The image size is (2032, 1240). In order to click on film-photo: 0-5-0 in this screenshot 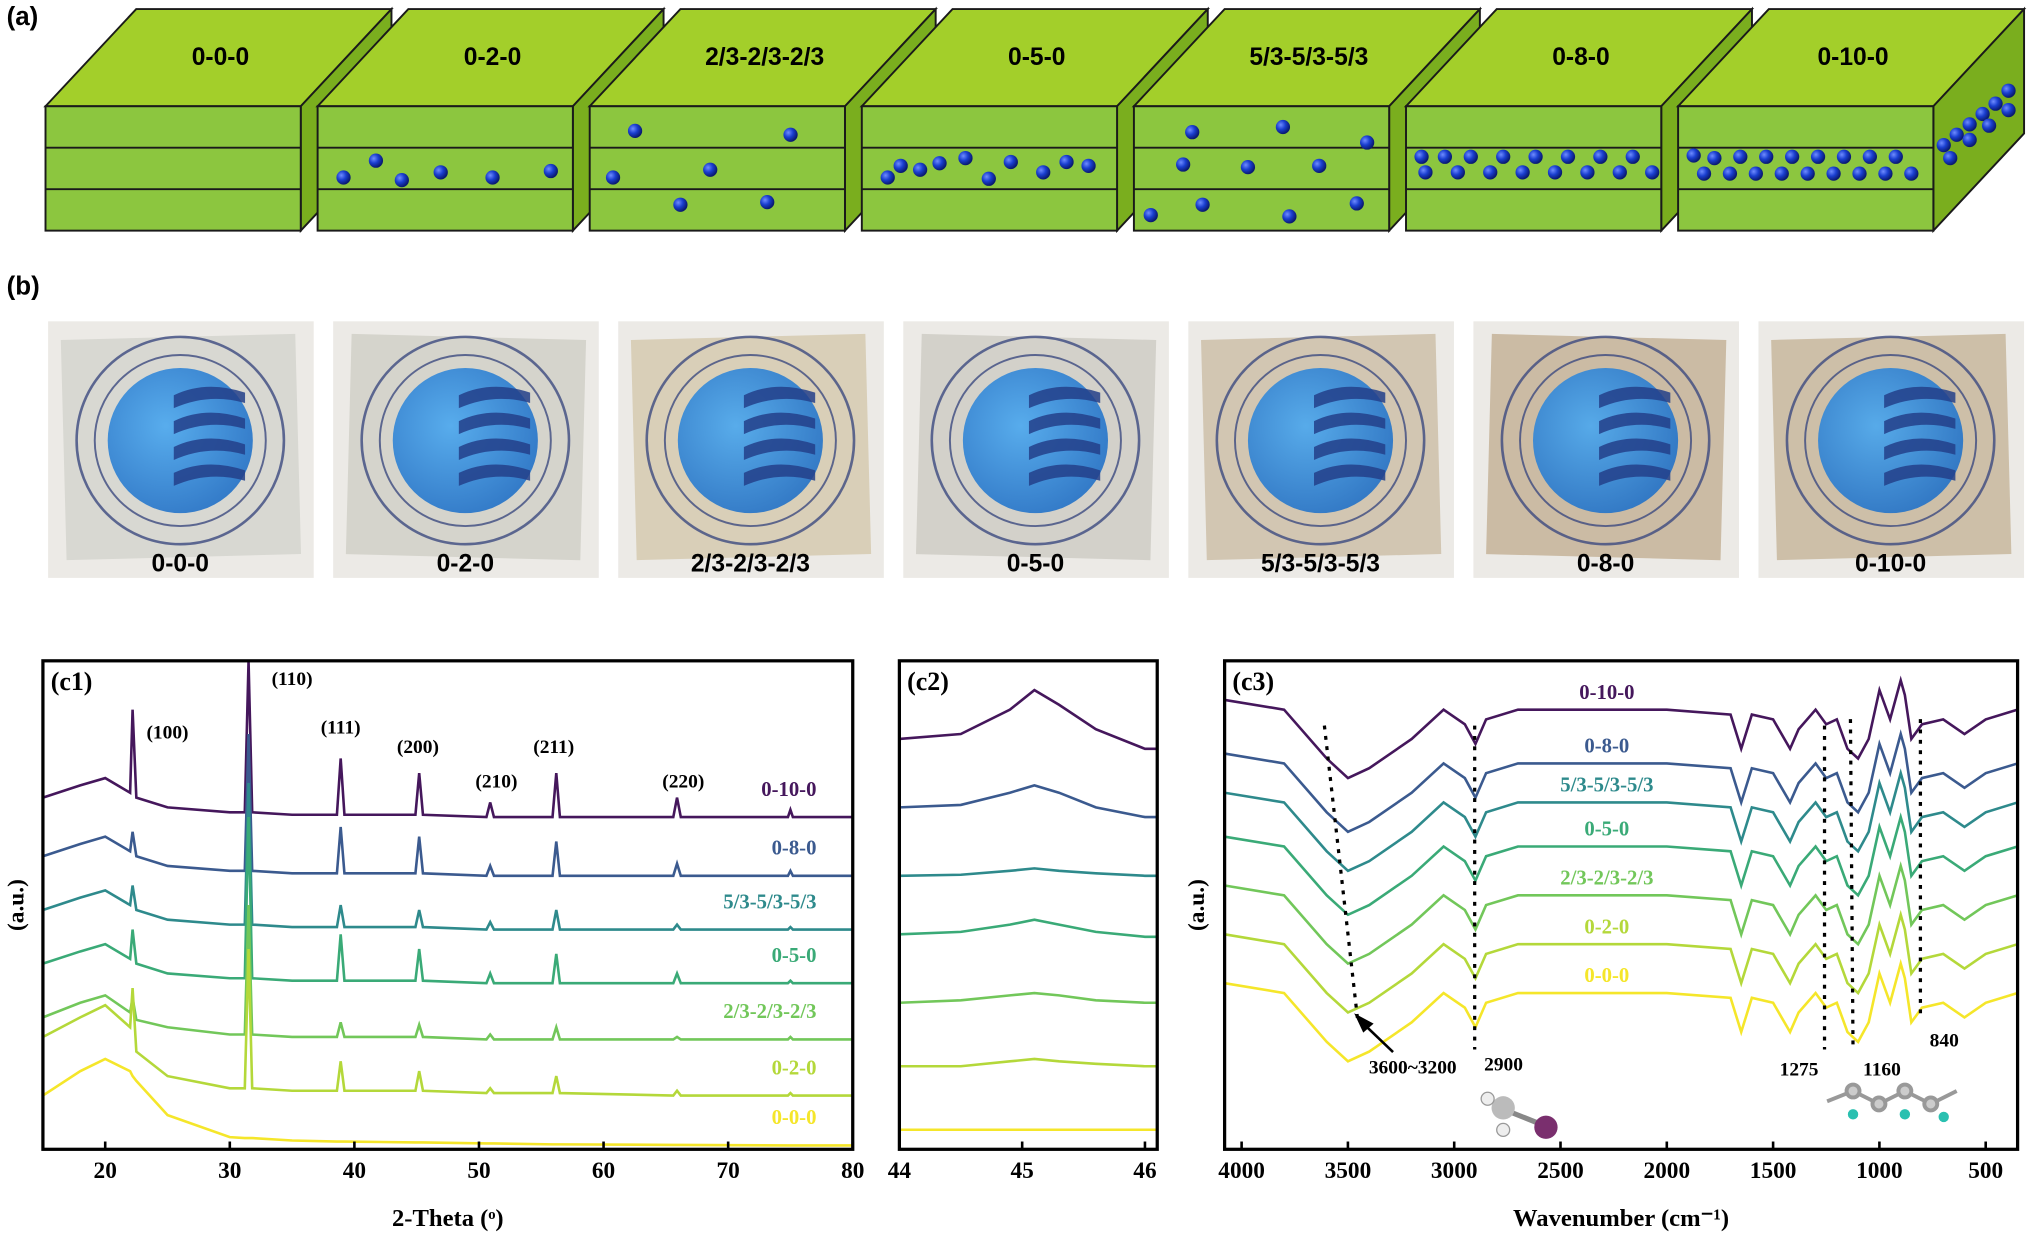, I will do `click(1036, 449)`.